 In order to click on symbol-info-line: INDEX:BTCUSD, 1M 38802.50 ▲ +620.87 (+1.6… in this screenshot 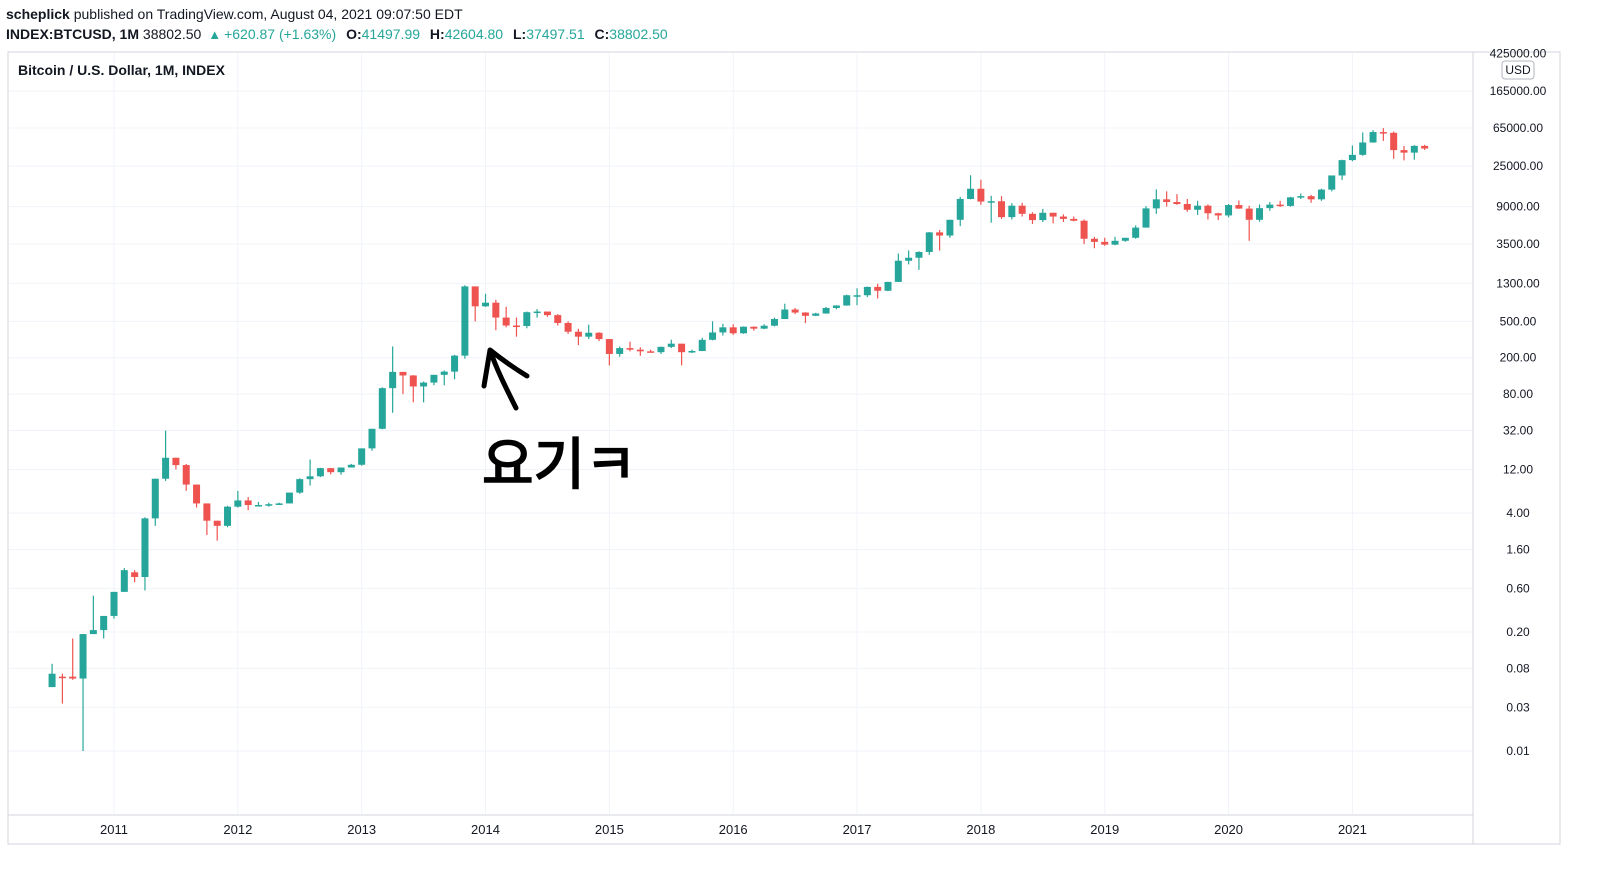, I will do `click(337, 34)`.